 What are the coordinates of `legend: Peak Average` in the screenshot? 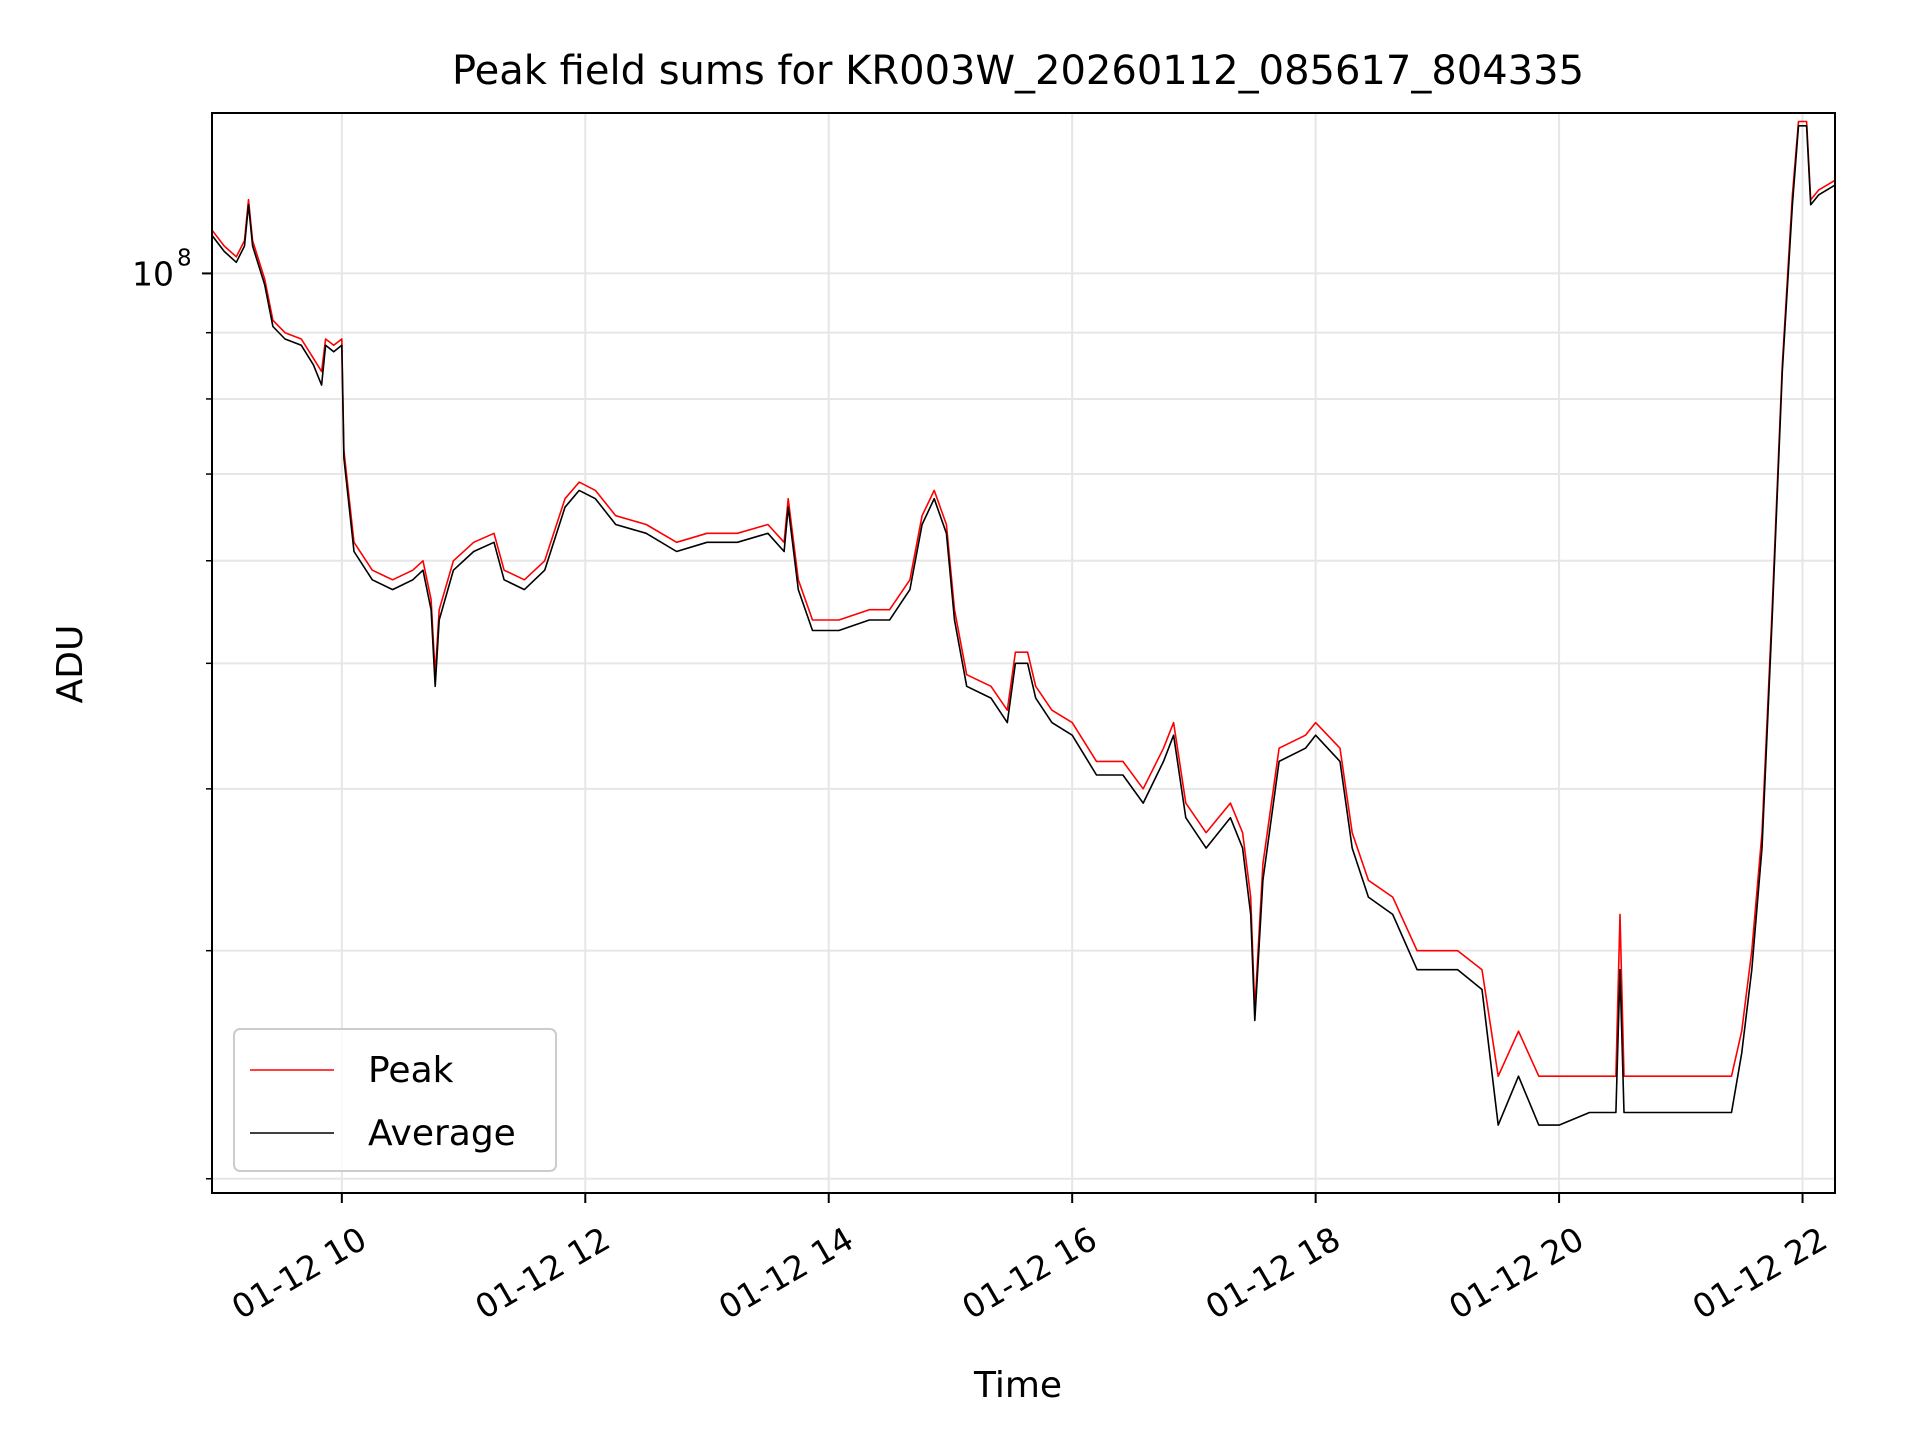 It's located at (395, 1100).